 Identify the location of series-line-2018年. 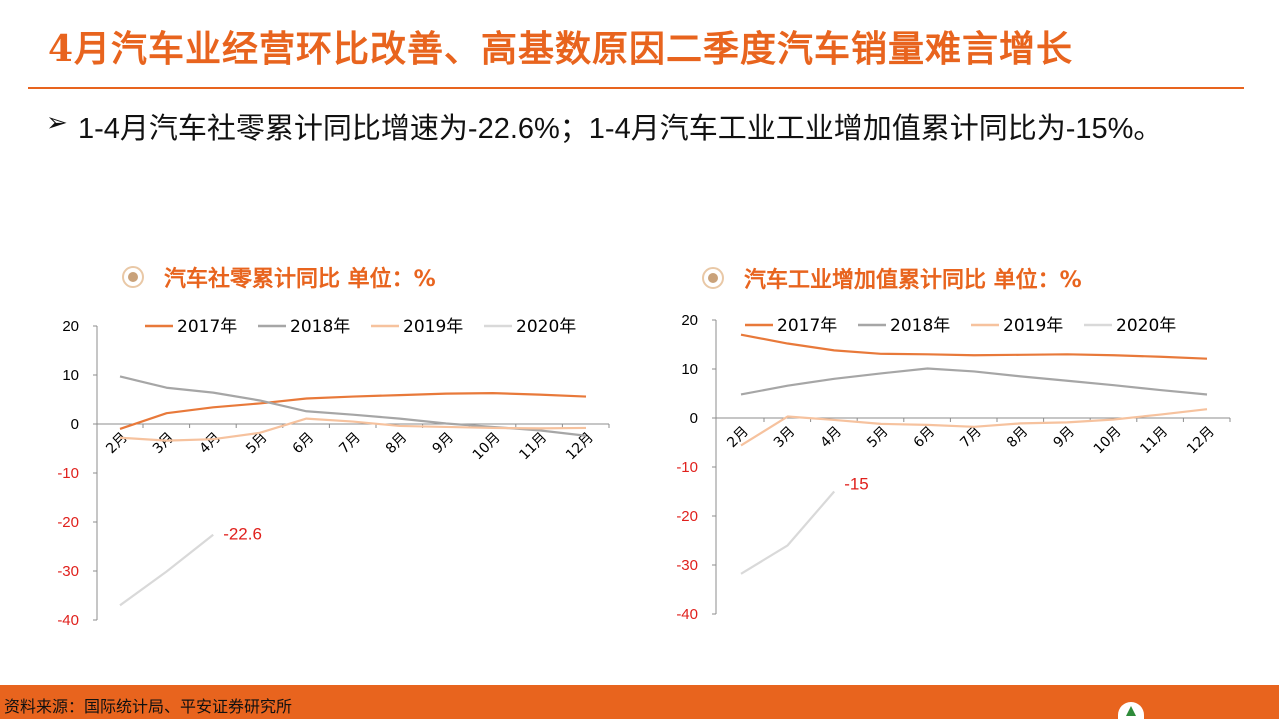
(974, 381).